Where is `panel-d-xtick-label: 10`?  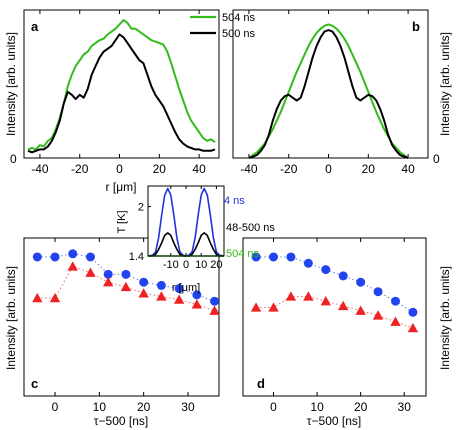 panel-d-xtick-label: 10 is located at coordinates (317, 407).